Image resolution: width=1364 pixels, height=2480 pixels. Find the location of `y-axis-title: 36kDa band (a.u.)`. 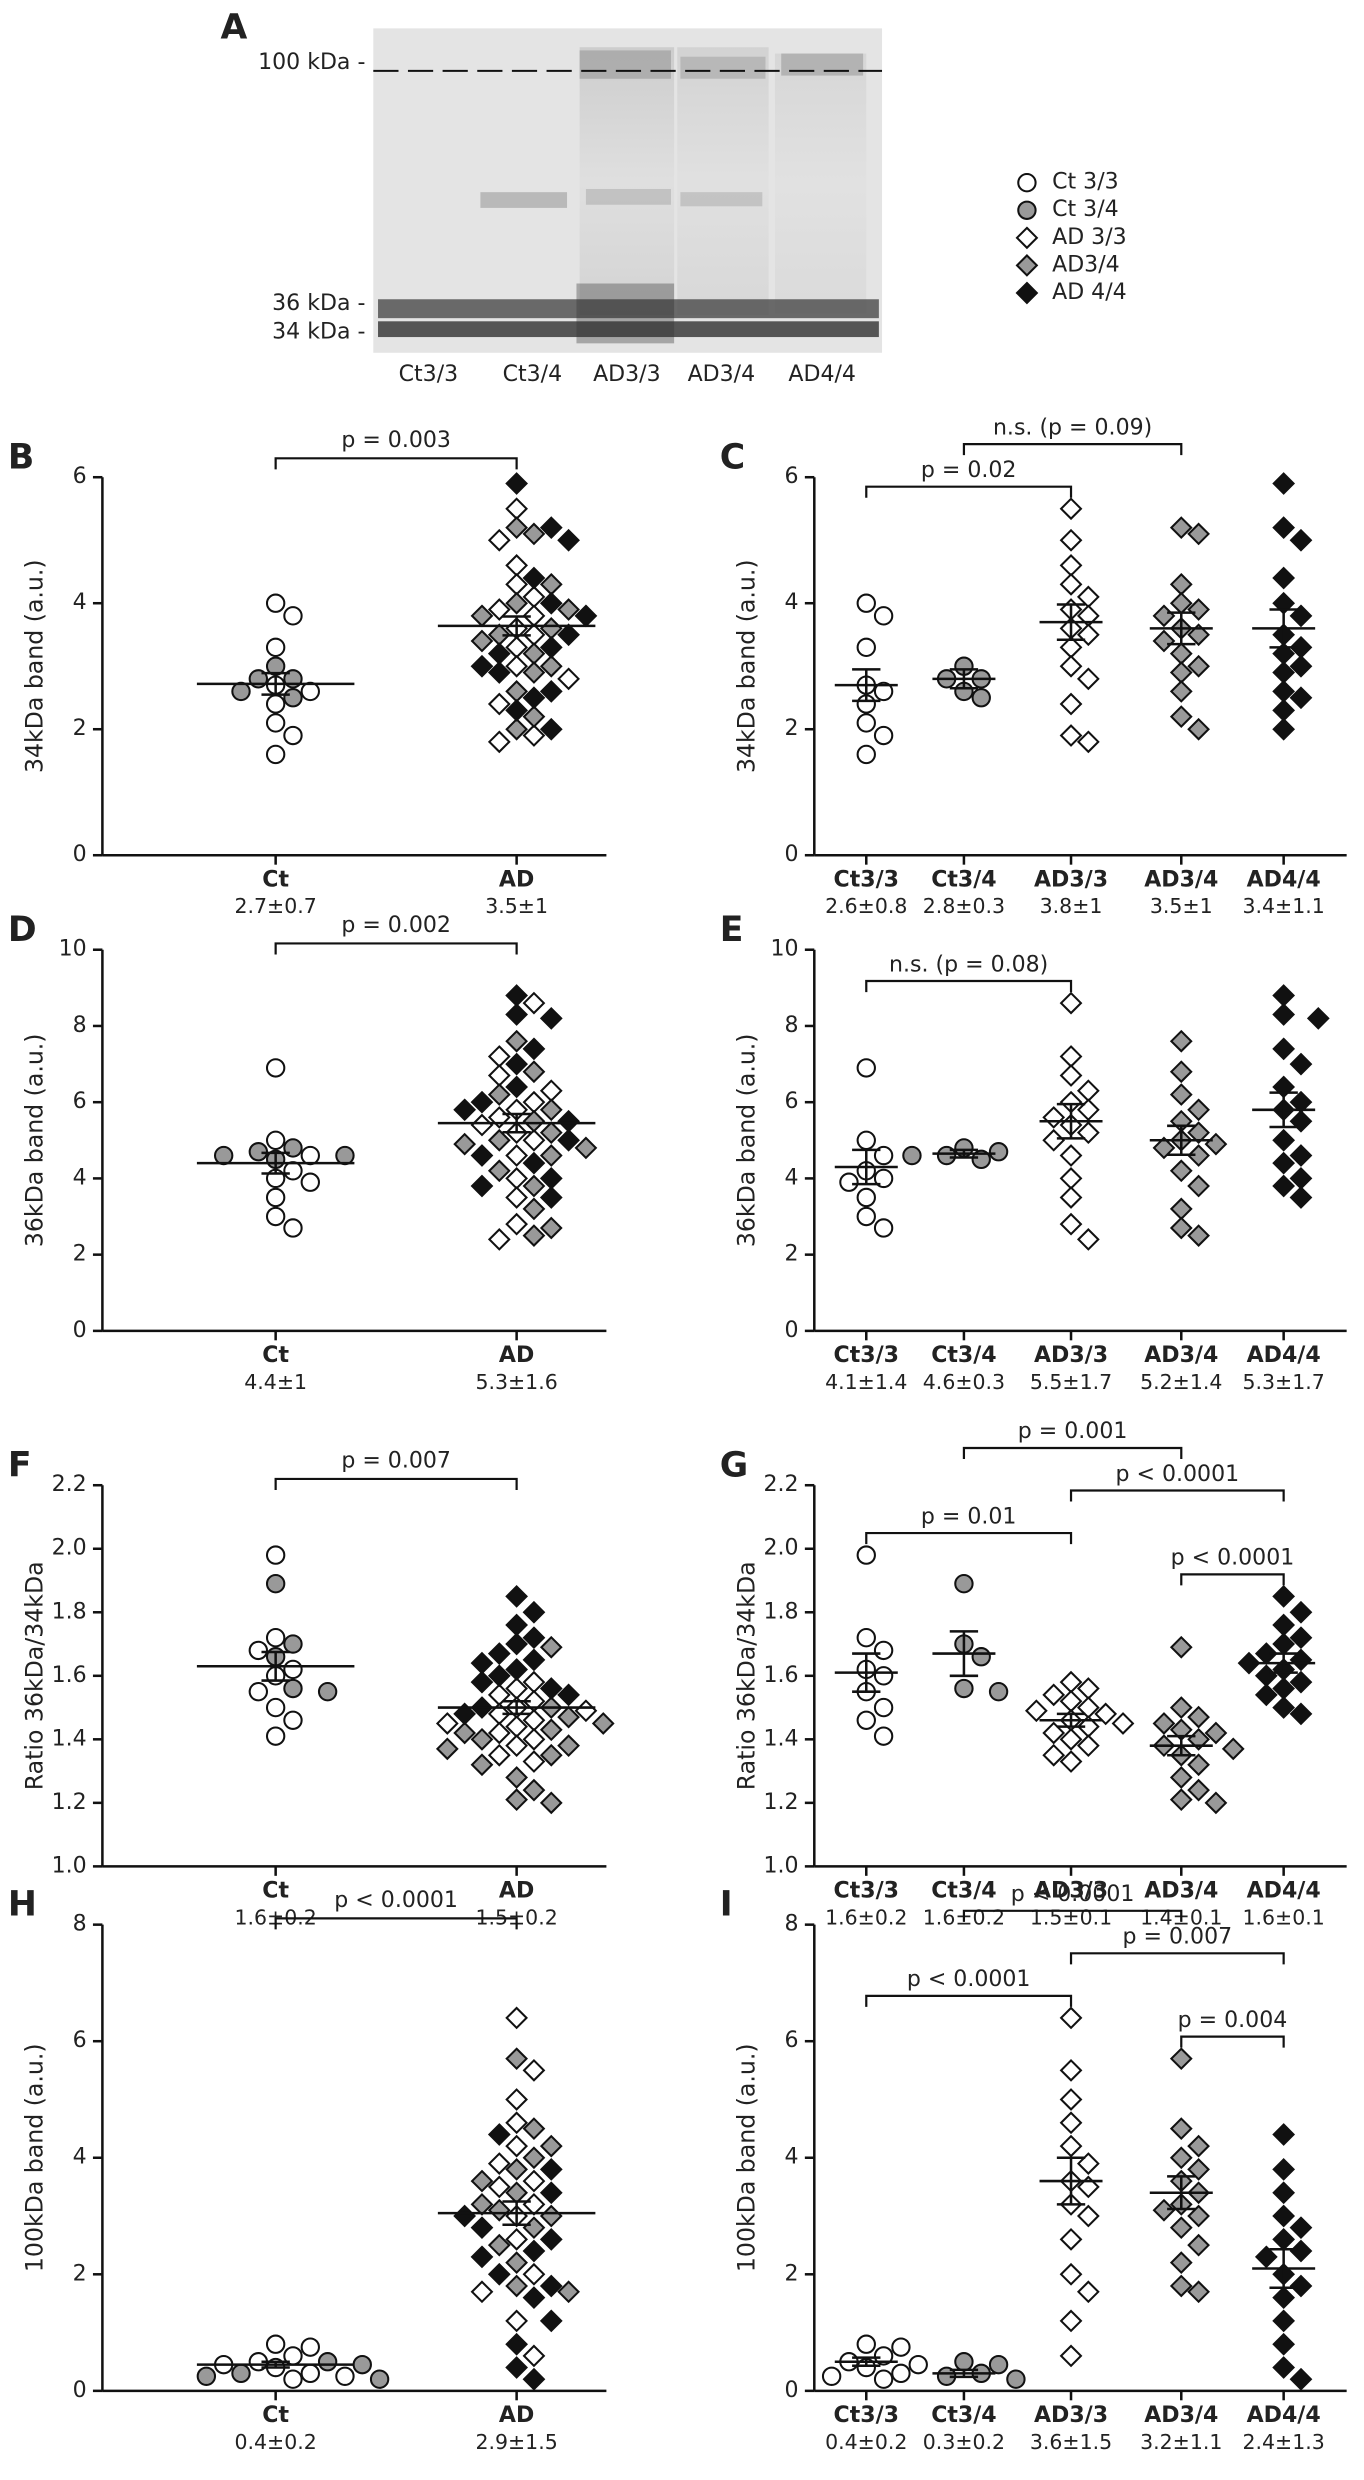

y-axis-title: 36kDa band (a.u.) is located at coordinates (747, 1140).